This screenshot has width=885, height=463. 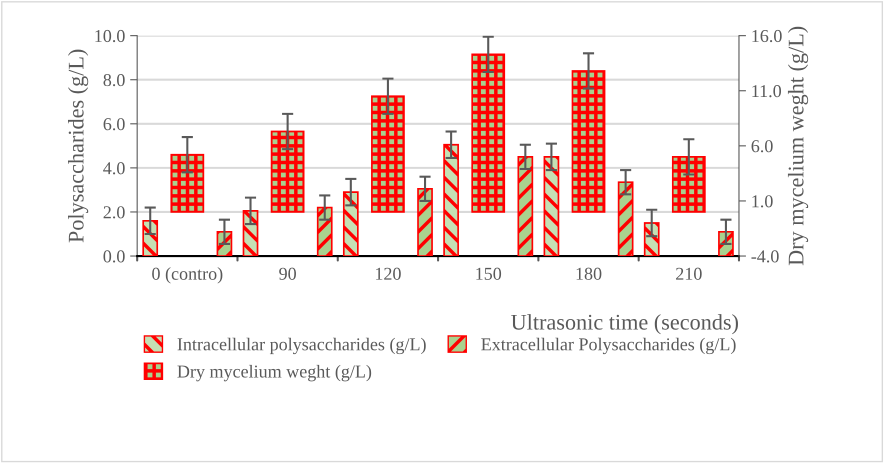 What do you see at coordinates (762, 146) in the screenshot?
I see `y2-tick-label: 6.0` at bounding box center [762, 146].